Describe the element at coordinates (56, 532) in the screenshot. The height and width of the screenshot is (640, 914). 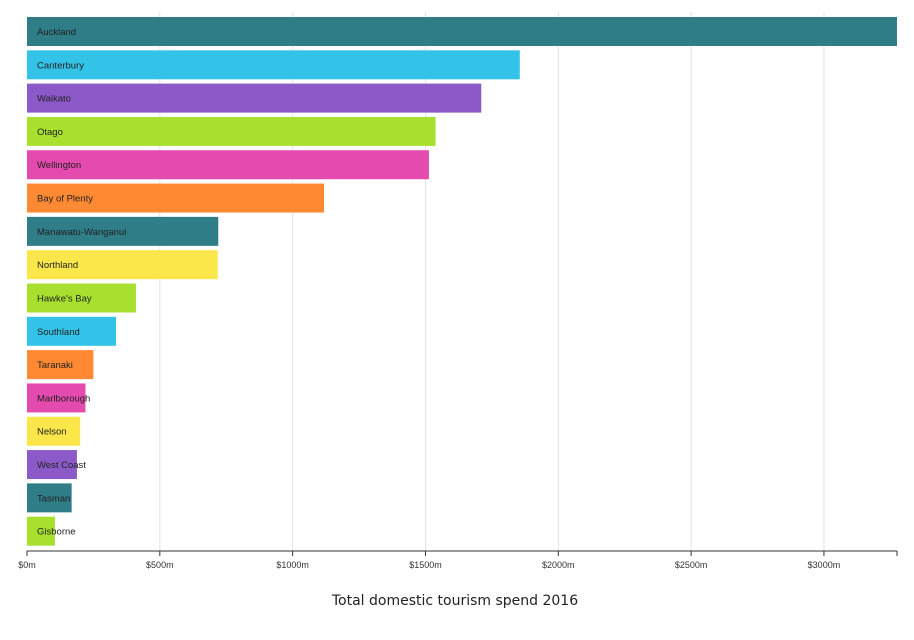
I see `bar-label: Gisborne` at that location.